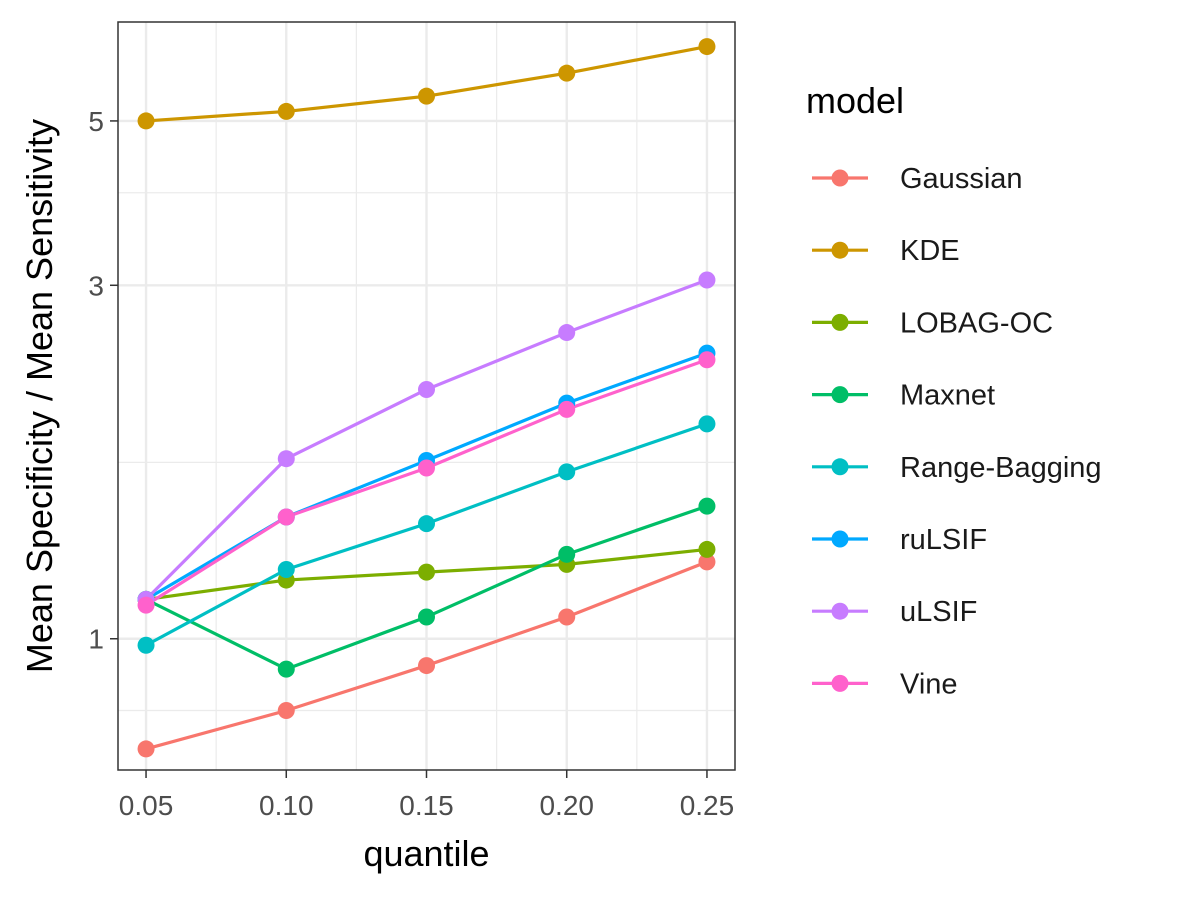 This screenshot has height=900, width=1200. Describe the element at coordinates (947, 396) in the screenshot. I see `legend-label: Maxnet` at that location.